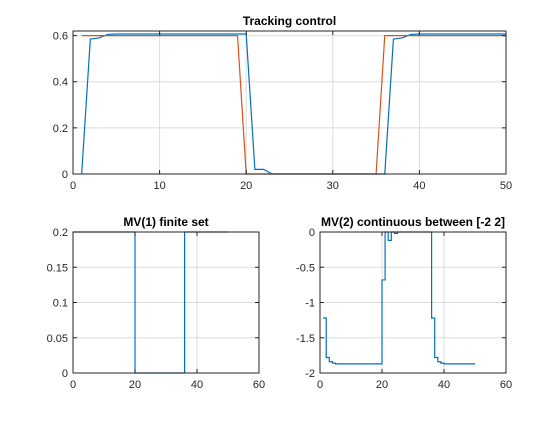  What do you see at coordinates (60, 304) in the screenshot?
I see `y-tick-label: 0.1` at bounding box center [60, 304].